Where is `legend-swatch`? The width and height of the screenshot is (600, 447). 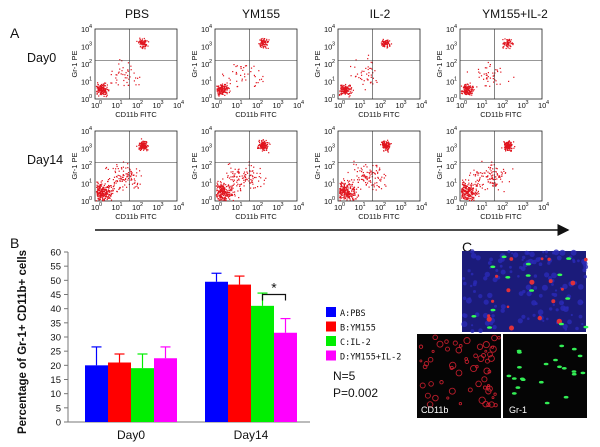 legend-swatch is located at coordinates (331, 326).